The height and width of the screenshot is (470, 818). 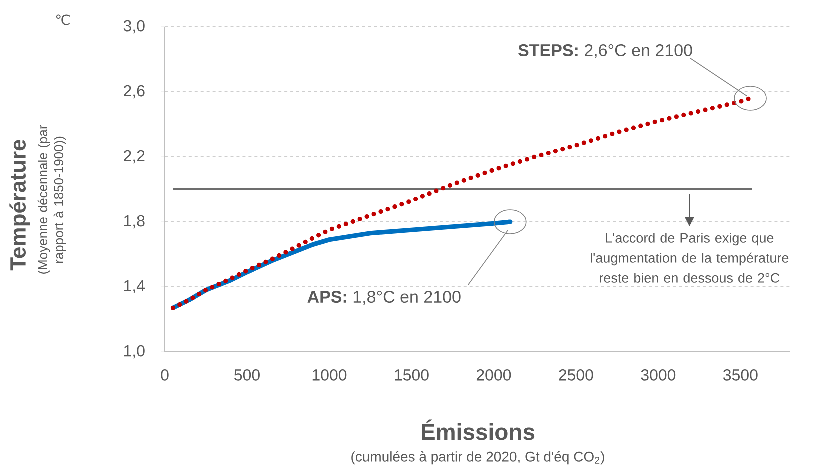 I want to click on x-tick-label: 2000, so click(x=494, y=375).